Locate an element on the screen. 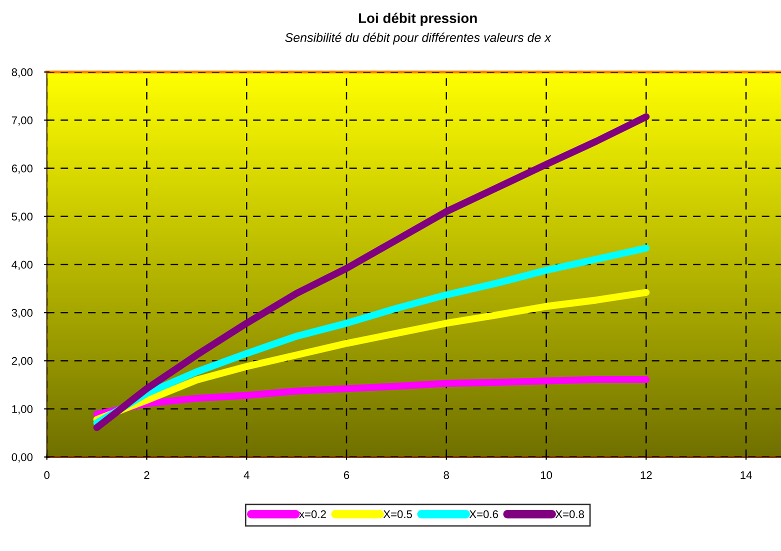  y-tick-label: 3,00 is located at coordinates (22, 313).